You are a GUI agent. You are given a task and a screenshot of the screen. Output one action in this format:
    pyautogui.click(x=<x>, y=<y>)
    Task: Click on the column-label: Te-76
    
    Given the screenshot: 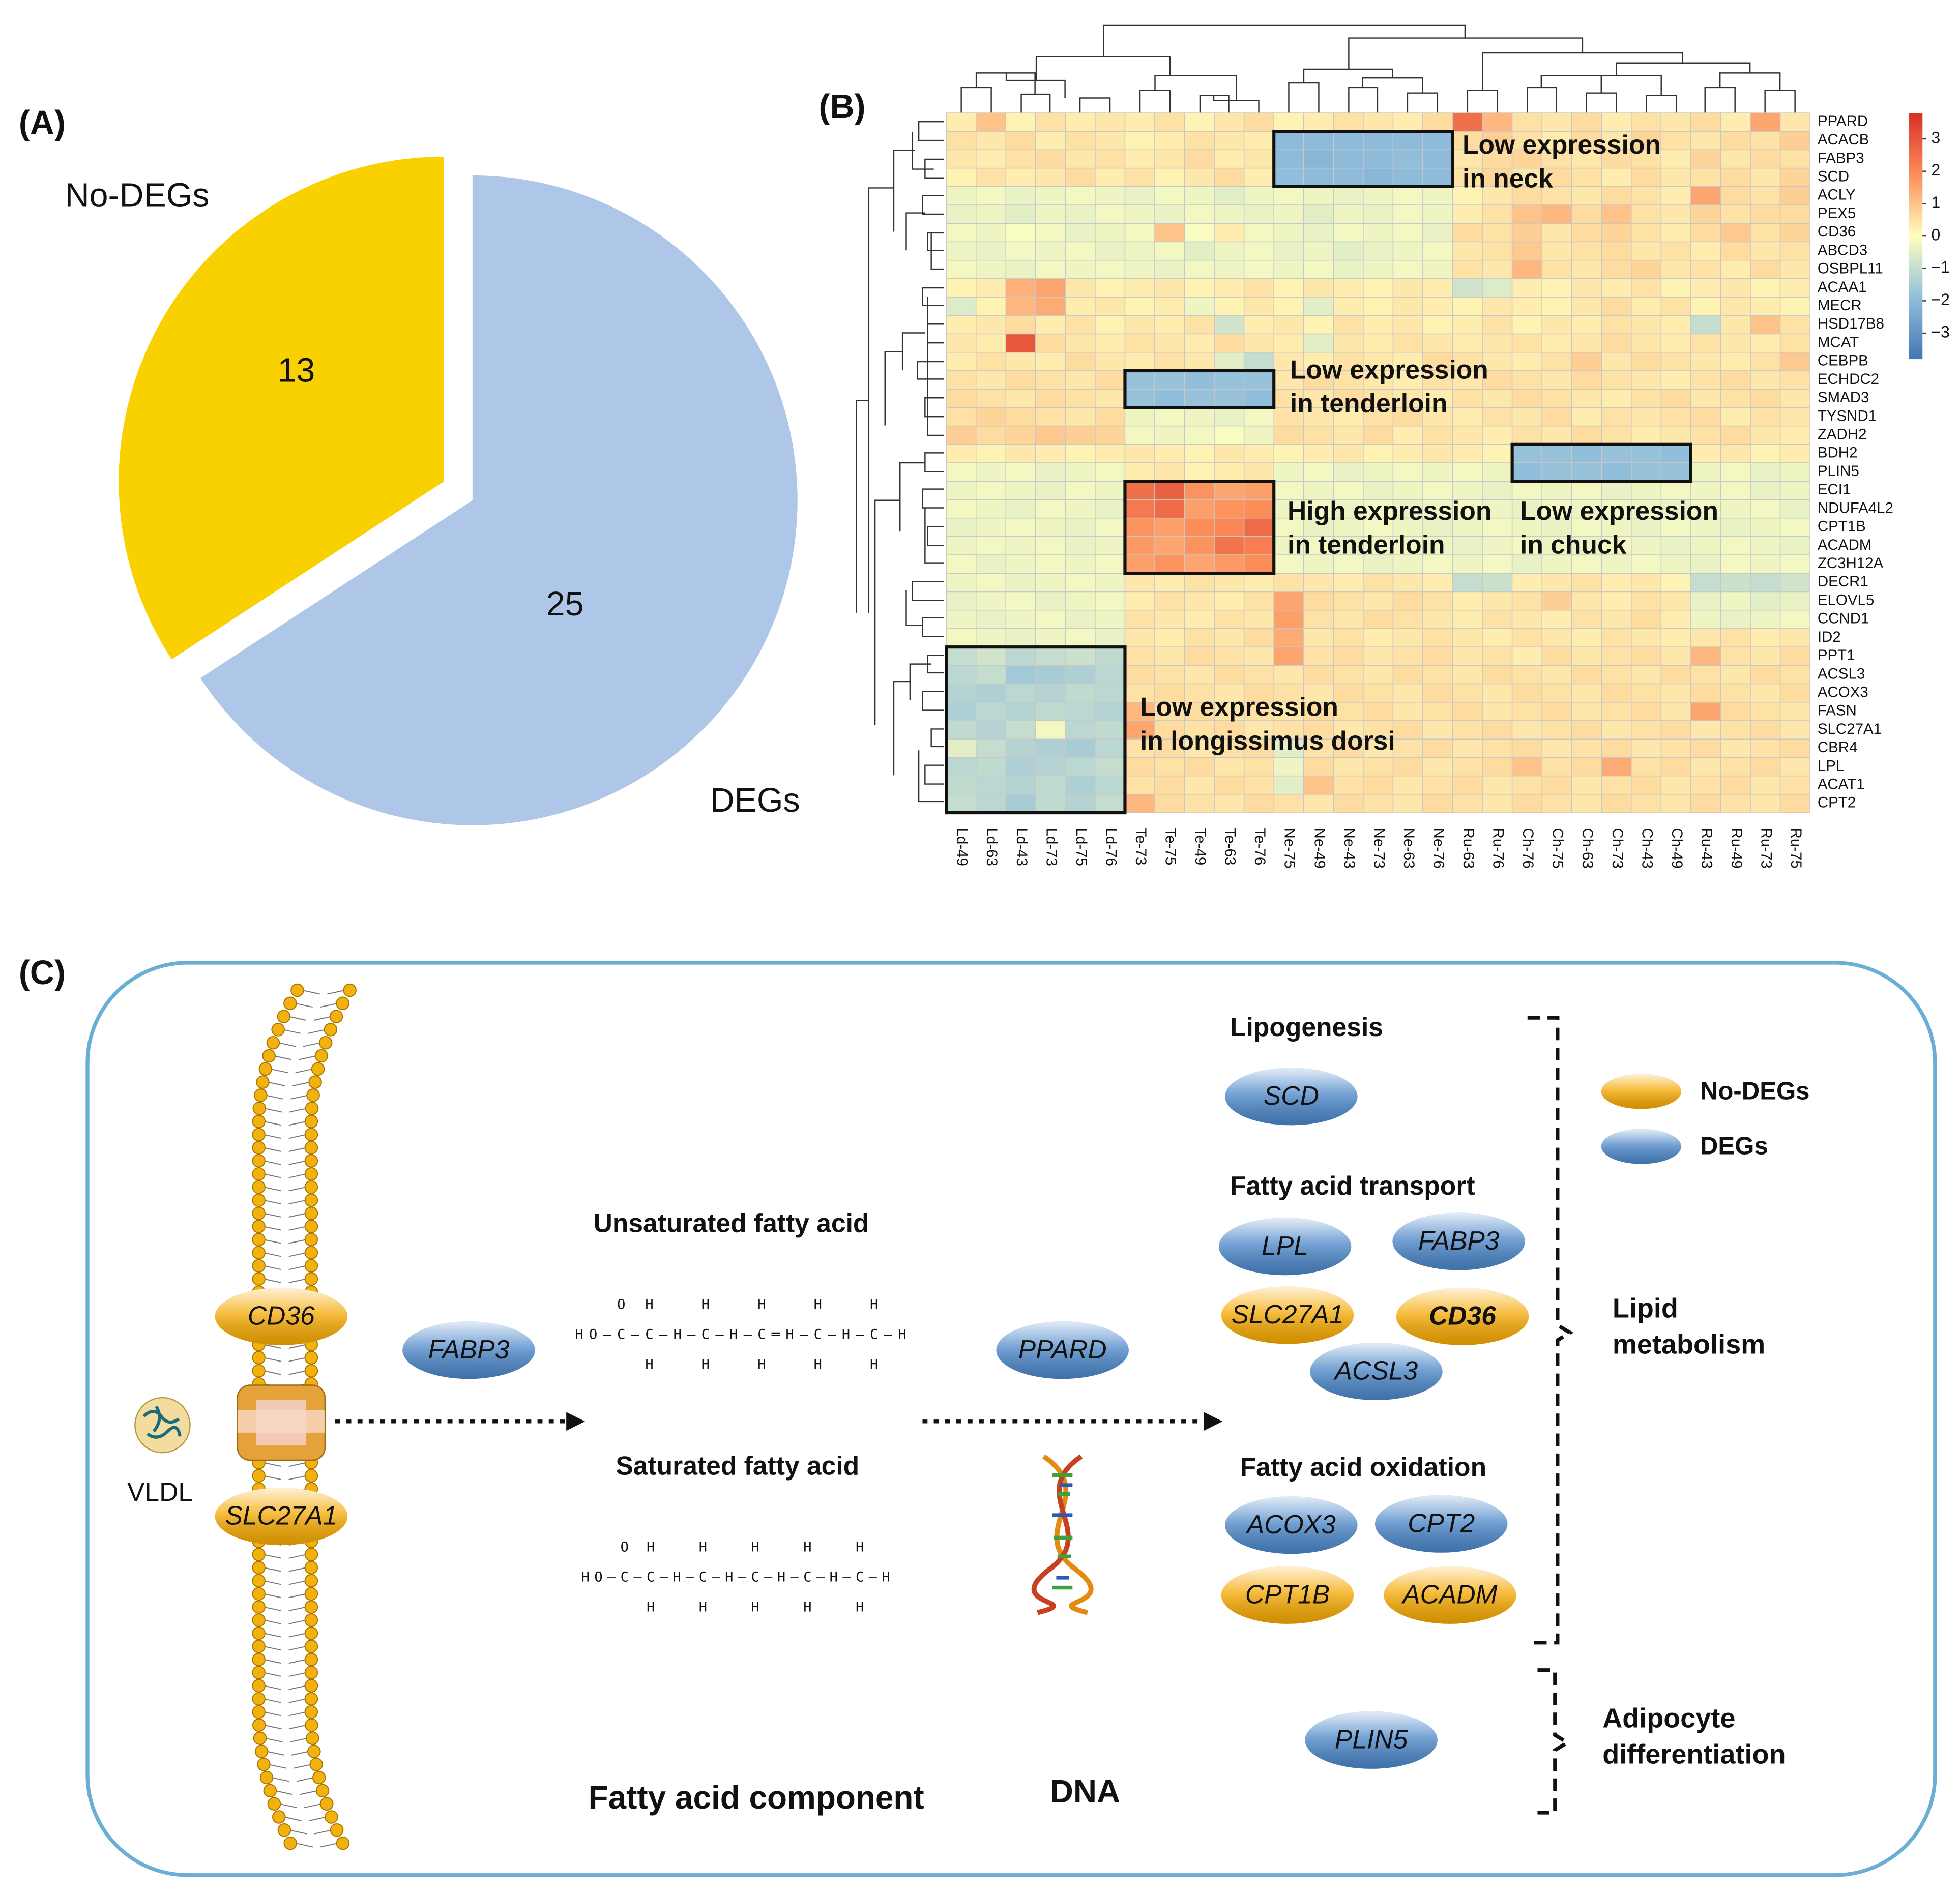 What is the action you would take?
    pyautogui.click(x=1260, y=847)
    